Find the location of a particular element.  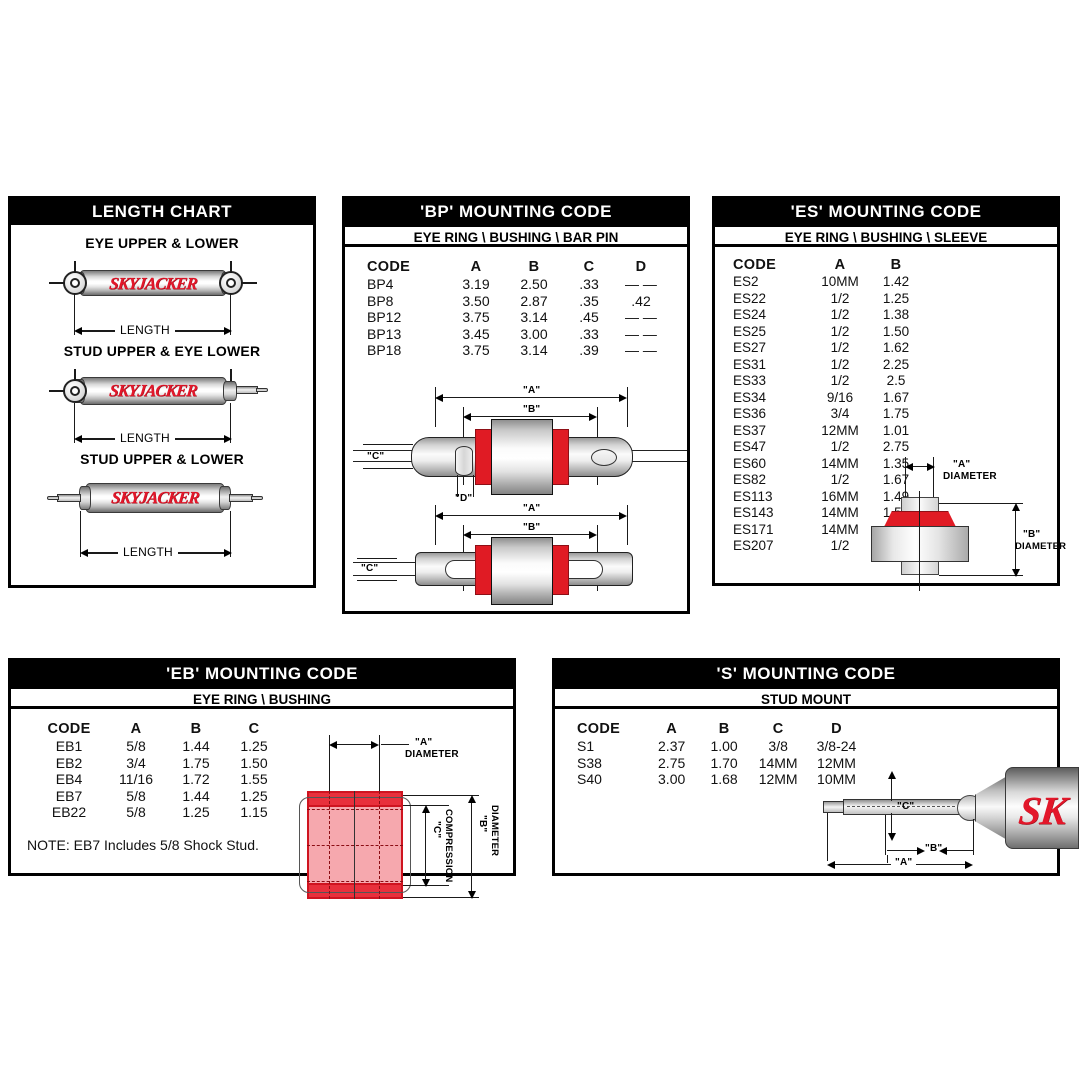

bp-label-d-top: "D" is located at coordinates (464, 498).